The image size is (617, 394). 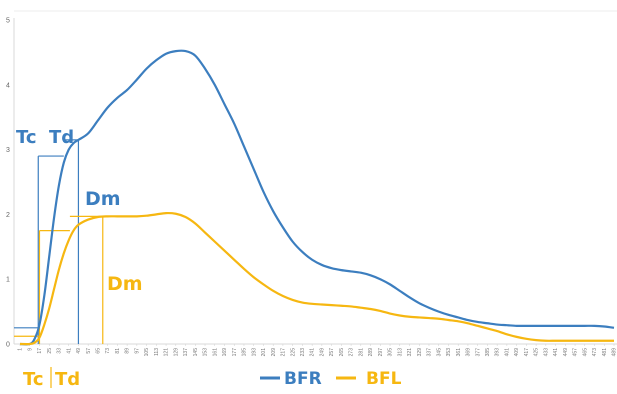 I want to click on x-tick-label: 65, so click(x=99, y=351).